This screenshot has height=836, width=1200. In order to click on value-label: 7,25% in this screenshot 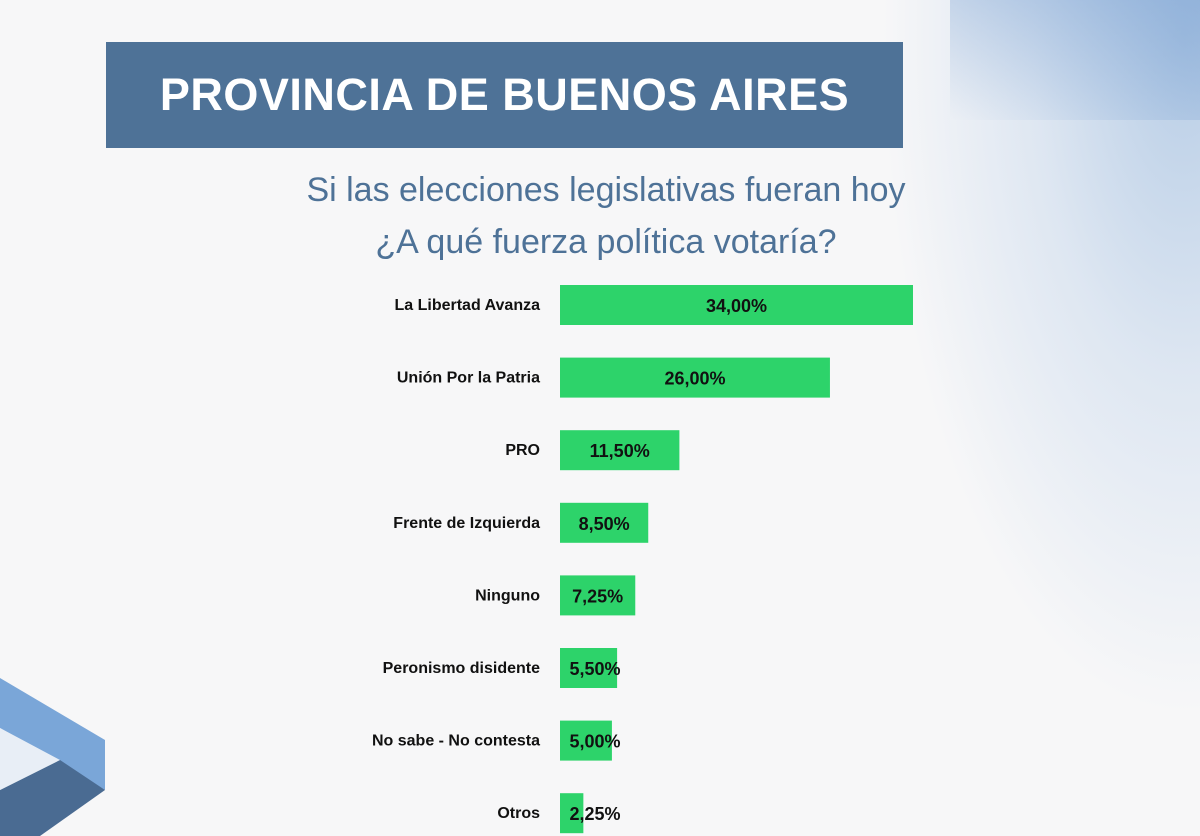, I will do `click(597, 596)`.